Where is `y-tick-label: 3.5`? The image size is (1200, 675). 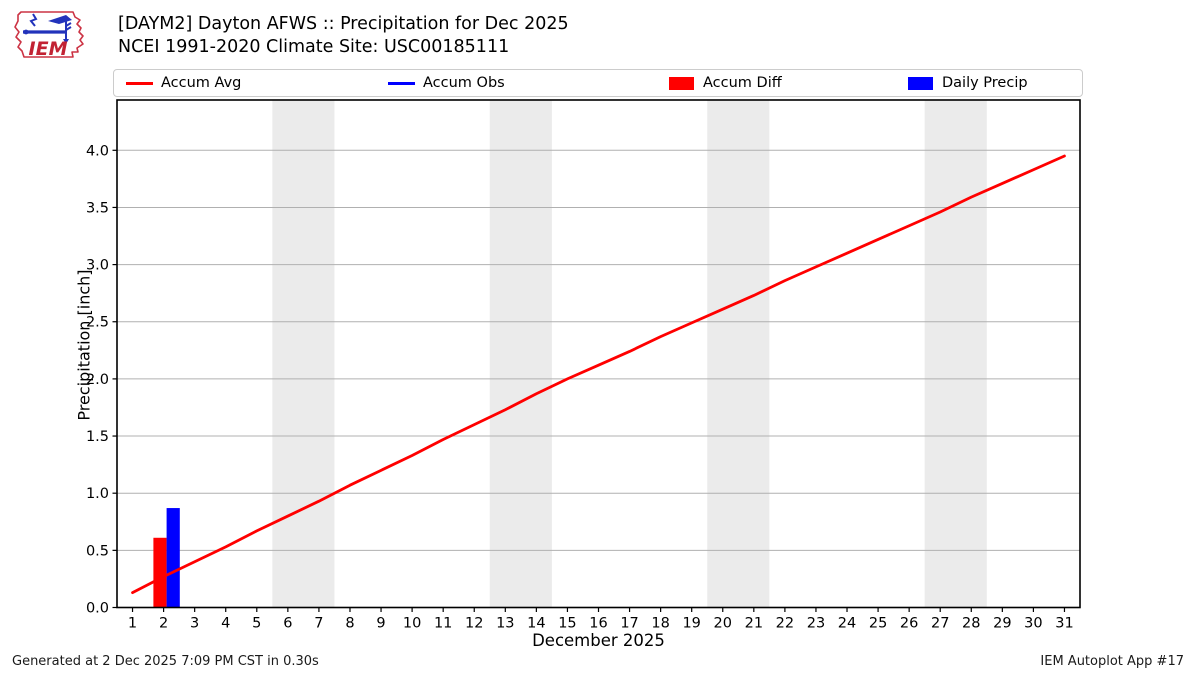
y-tick-label: 3.5 is located at coordinates (97, 208).